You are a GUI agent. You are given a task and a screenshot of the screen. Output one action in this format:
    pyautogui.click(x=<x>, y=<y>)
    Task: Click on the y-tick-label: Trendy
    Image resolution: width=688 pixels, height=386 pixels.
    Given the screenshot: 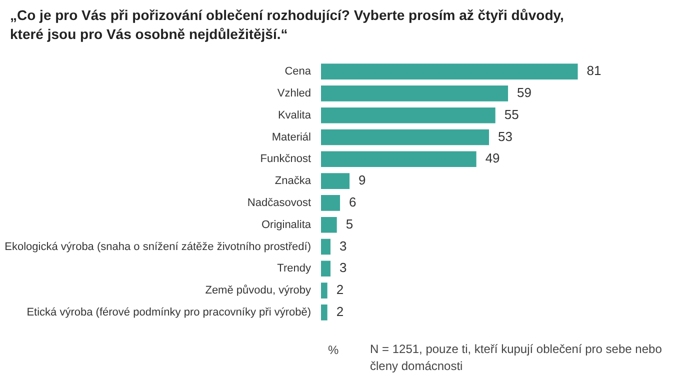 What is the action you would take?
    pyautogui.click(x=294, y=268)
    